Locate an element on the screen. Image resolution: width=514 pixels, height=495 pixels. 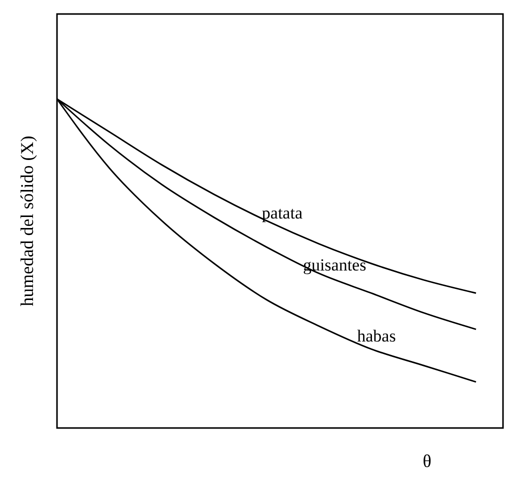
y-axis-title: humedad del sólido (X) is located at coordinates (27, 221).